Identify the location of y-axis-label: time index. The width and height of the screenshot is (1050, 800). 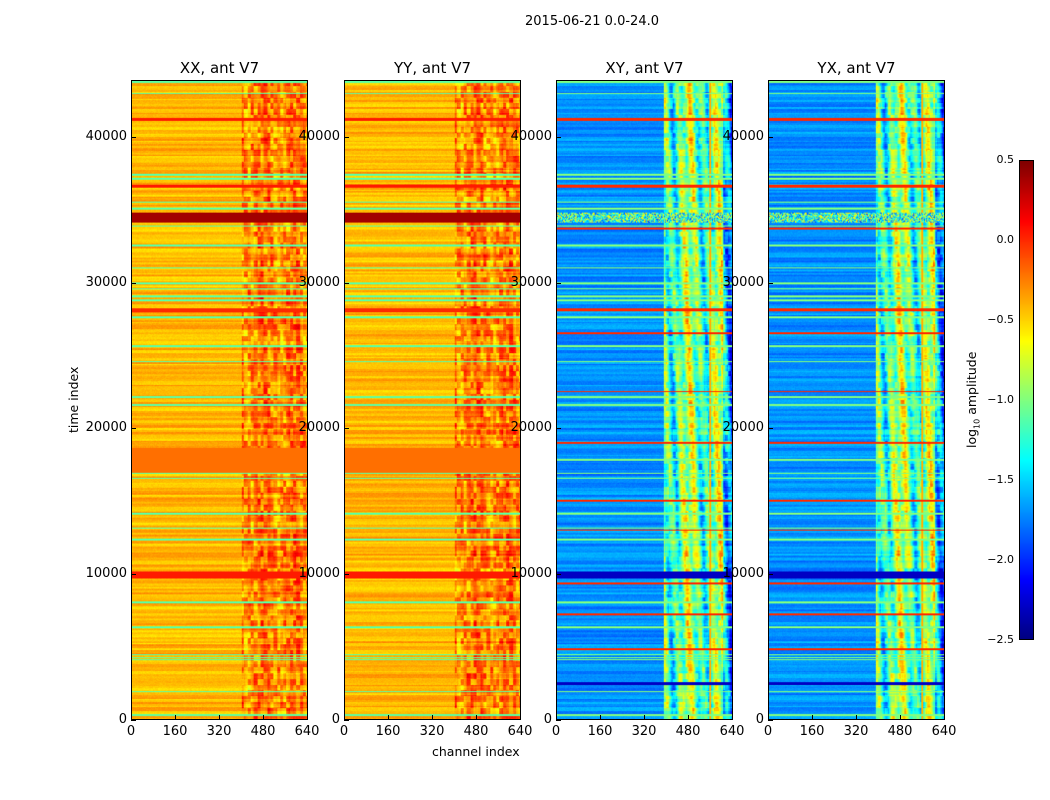
(73, 399).